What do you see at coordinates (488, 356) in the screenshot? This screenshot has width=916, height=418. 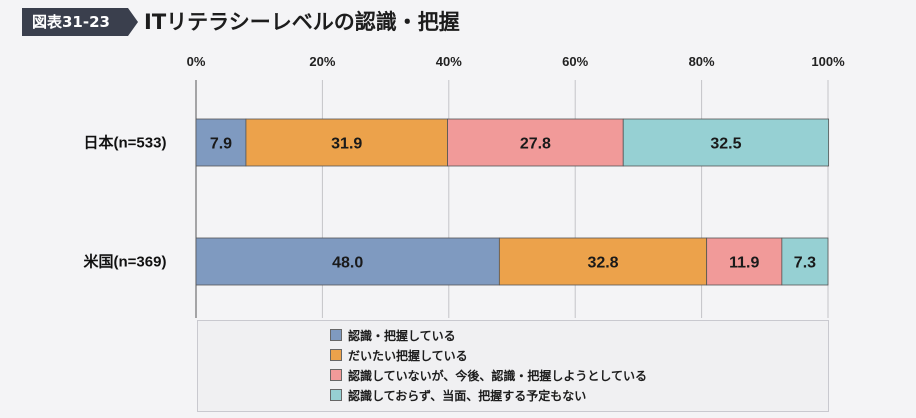 I see `legend-item: だいたい把握している` at bounding box center [488, 356].